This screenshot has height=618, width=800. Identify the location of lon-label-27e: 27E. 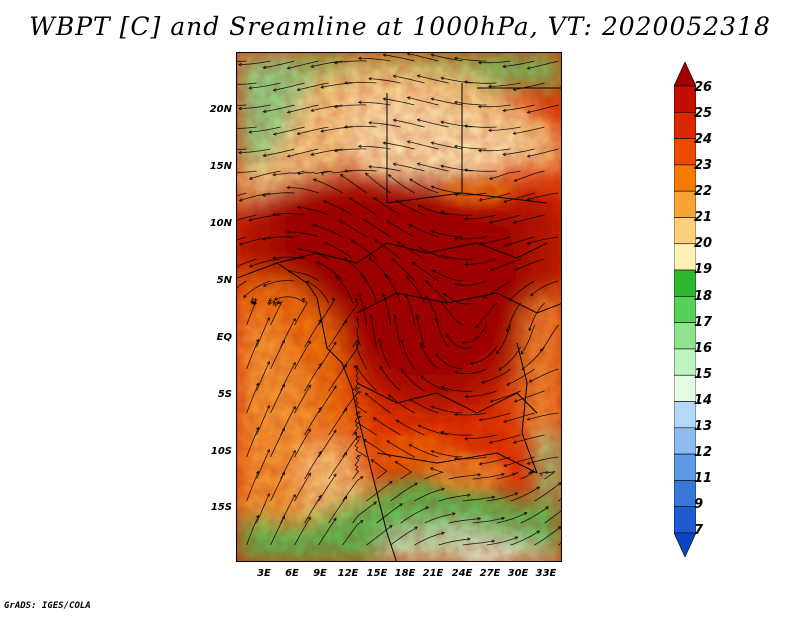
(490, 573).